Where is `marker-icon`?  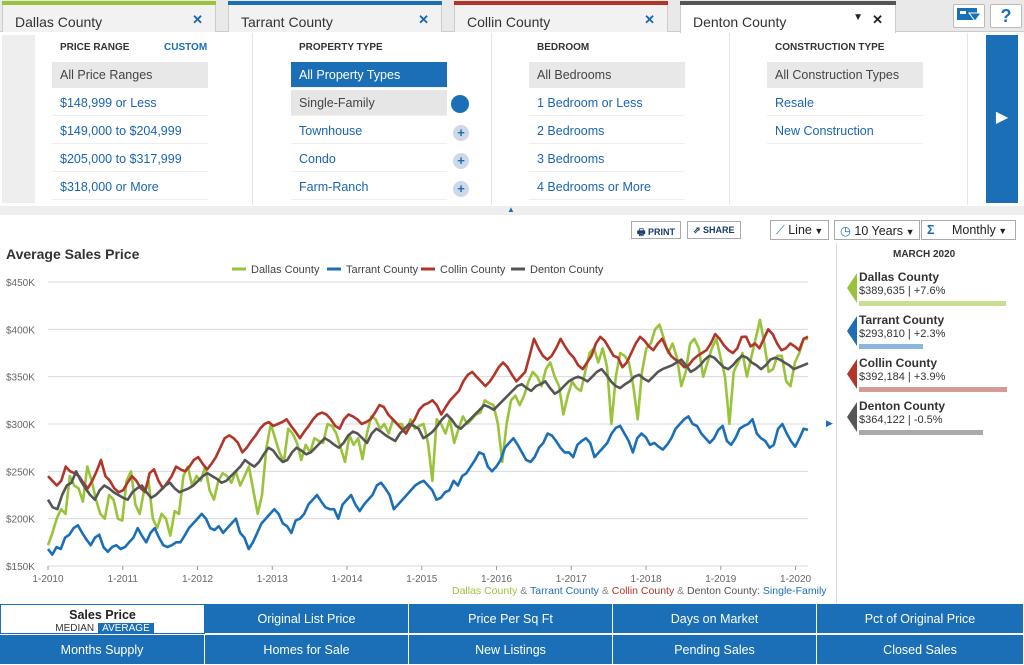 marker-icon is located at coordinates (852, 288).